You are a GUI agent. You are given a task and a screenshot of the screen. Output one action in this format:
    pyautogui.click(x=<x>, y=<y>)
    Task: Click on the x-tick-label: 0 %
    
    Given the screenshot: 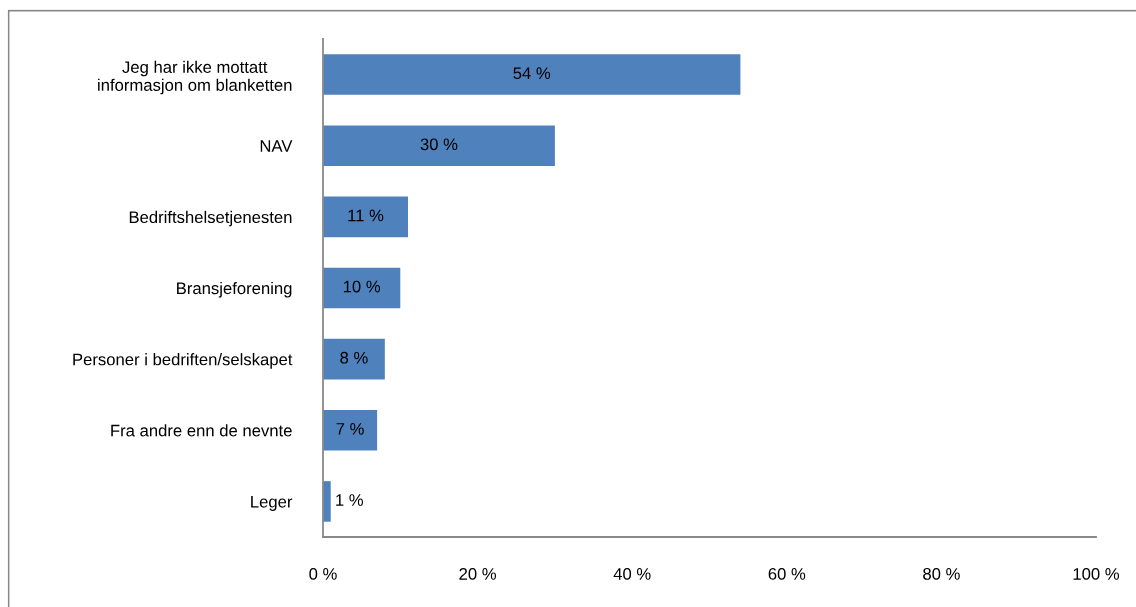 What is the action you would take?
    pyautogui.click(x=323, y=574)
    